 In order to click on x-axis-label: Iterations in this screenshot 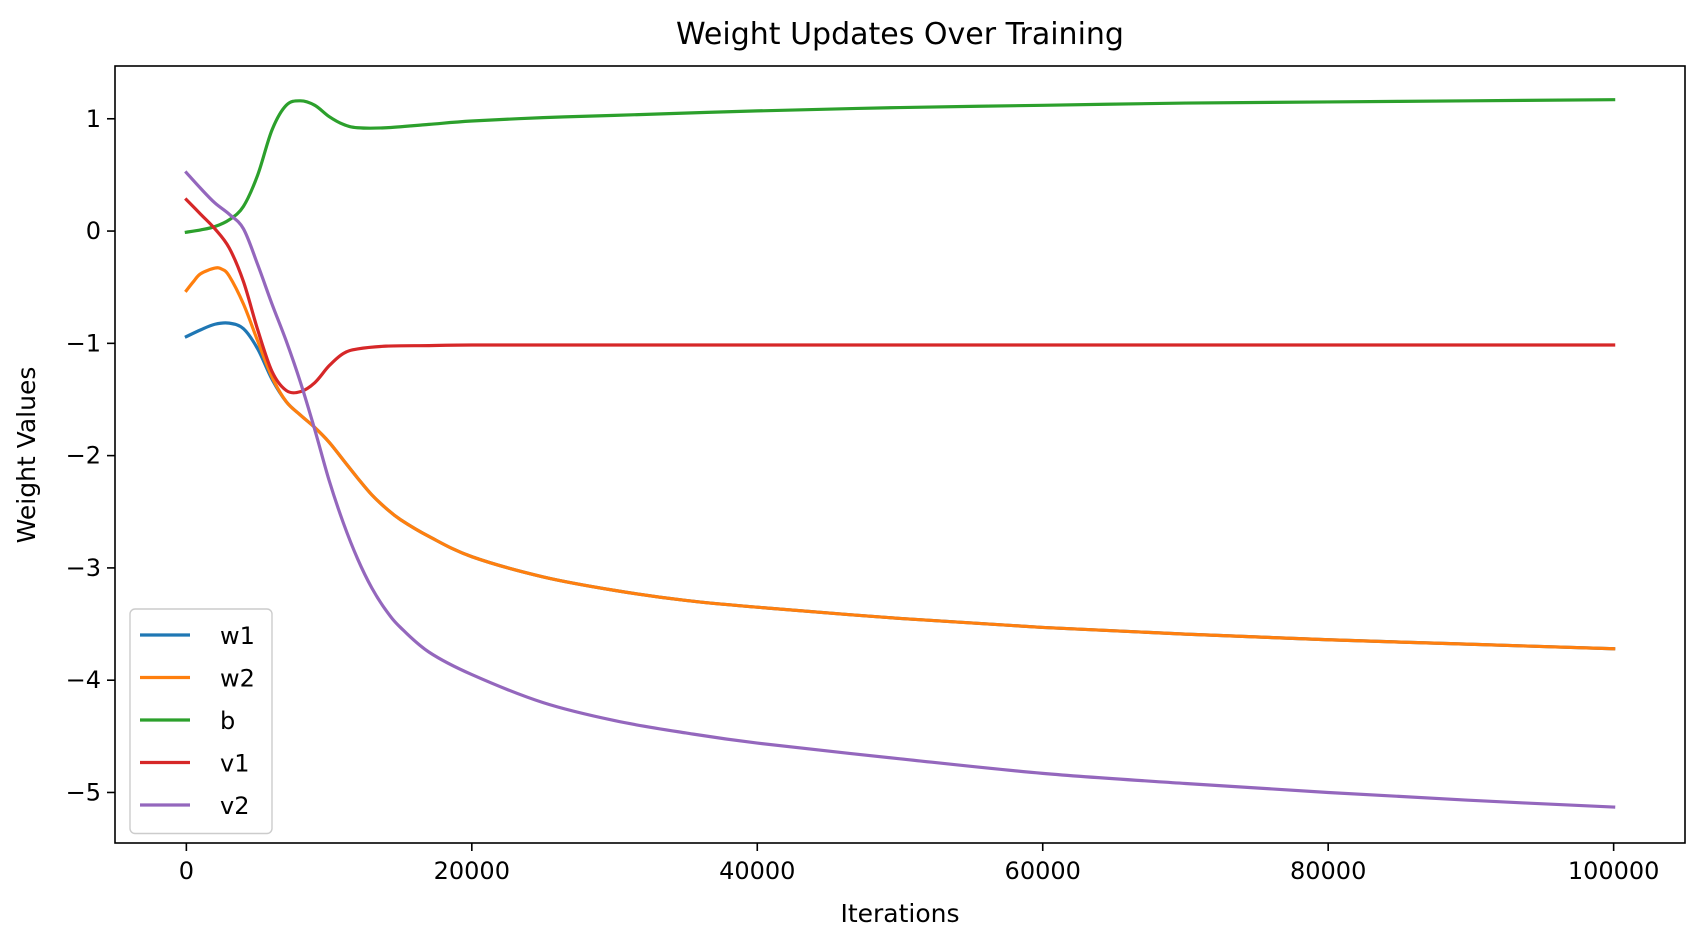, I will do `click(899, 913)`.